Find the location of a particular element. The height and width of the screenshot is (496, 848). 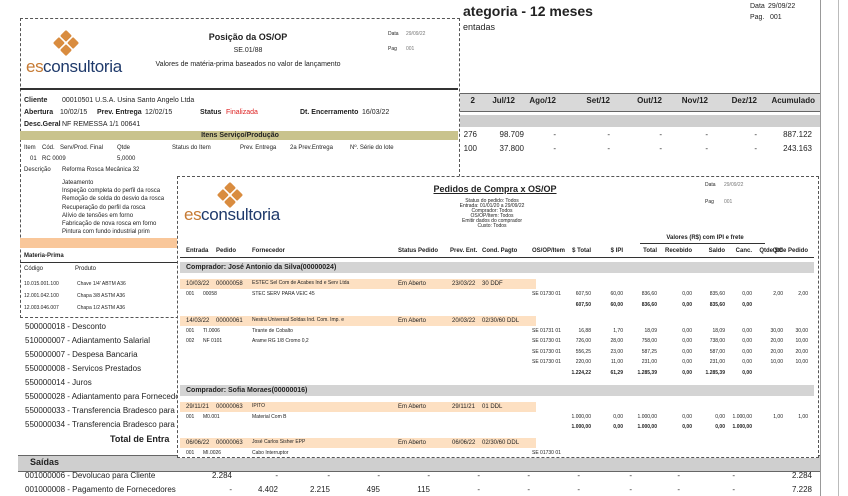

step: Pintura com fundo industrial prim is located at coordinates (106, 232).